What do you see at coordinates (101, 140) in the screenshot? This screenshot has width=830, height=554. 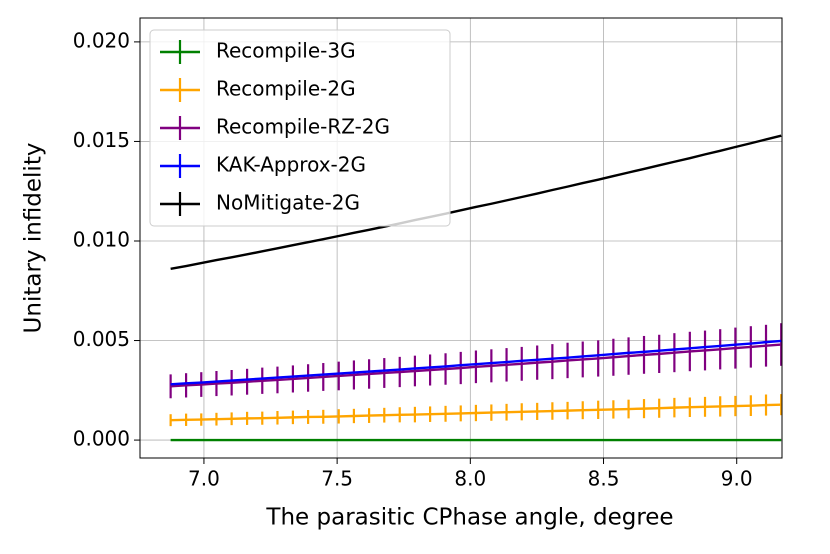 I see `y-tick-label: 0.015` at bounding box center [101, 140].